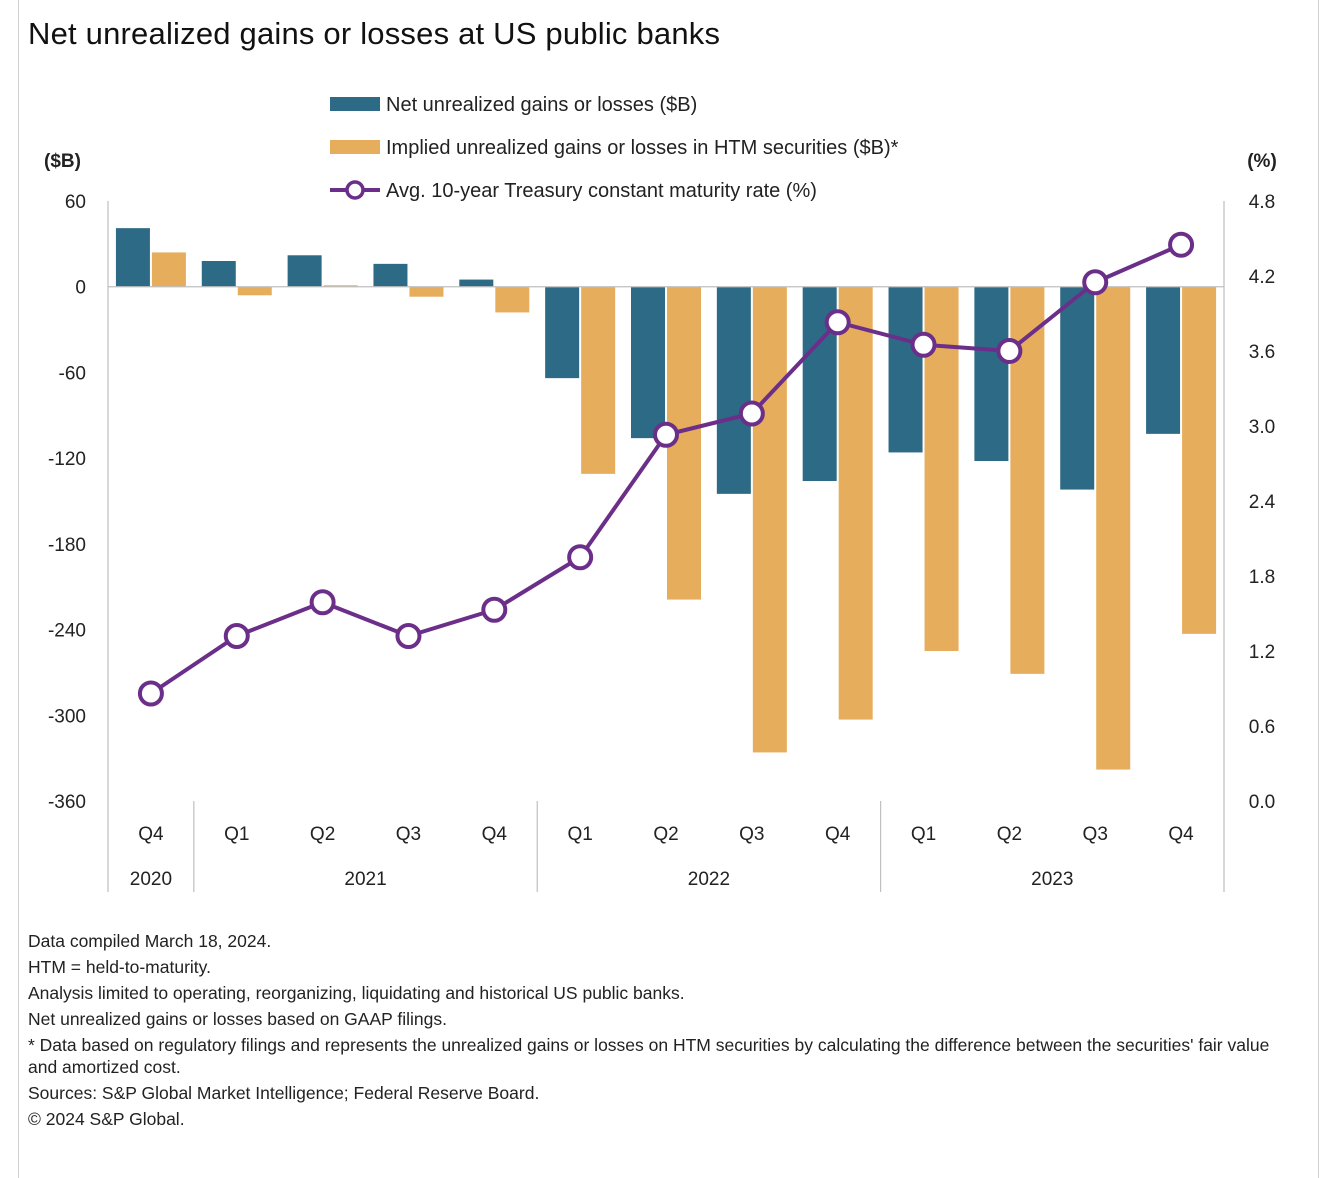 Image resolution: width=1336 pixels, height=1178 pixels. What do you see at coordinates (1262, 727) in the screenshot?
I see `right-tick-label: 0.6` at bounding box center [1262, 727].